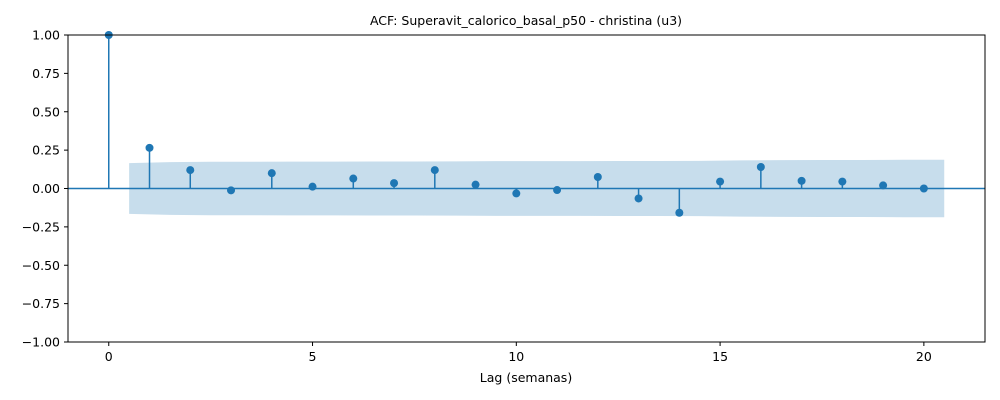  I want to click on y-tick-label: −1.00, so click(41, 342).